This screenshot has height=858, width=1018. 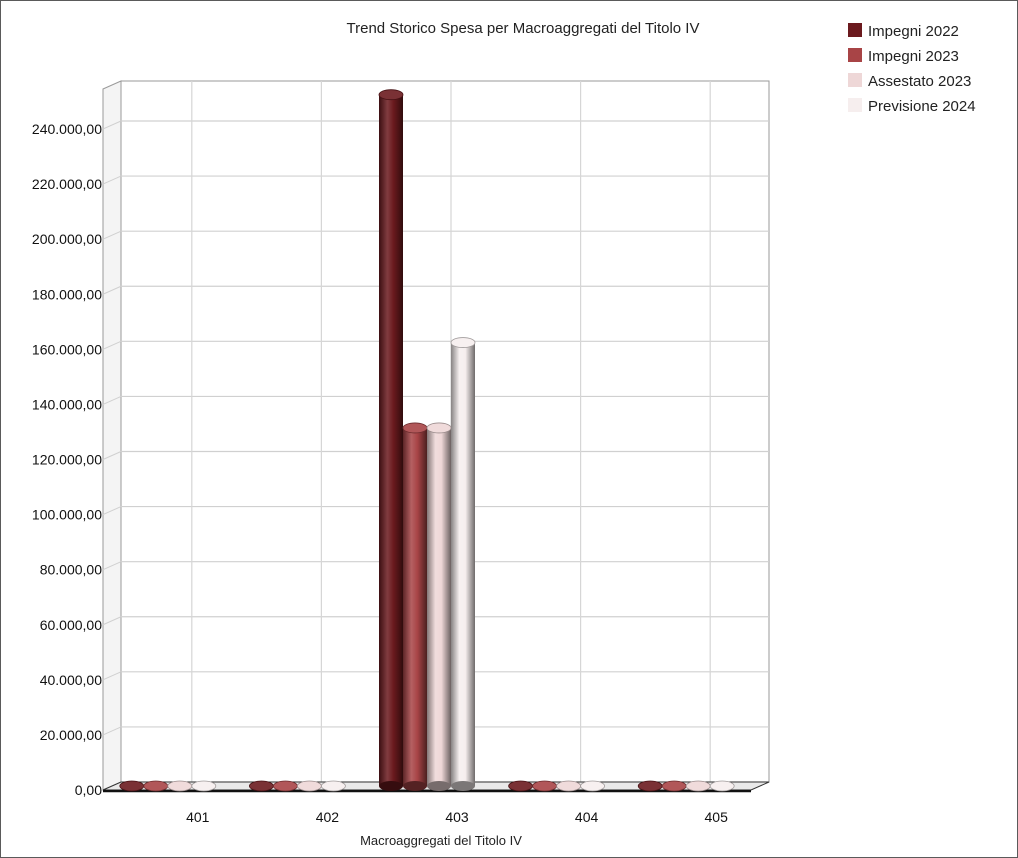 I want to click on x-tick-label: 401, so click(x=198, y=817).